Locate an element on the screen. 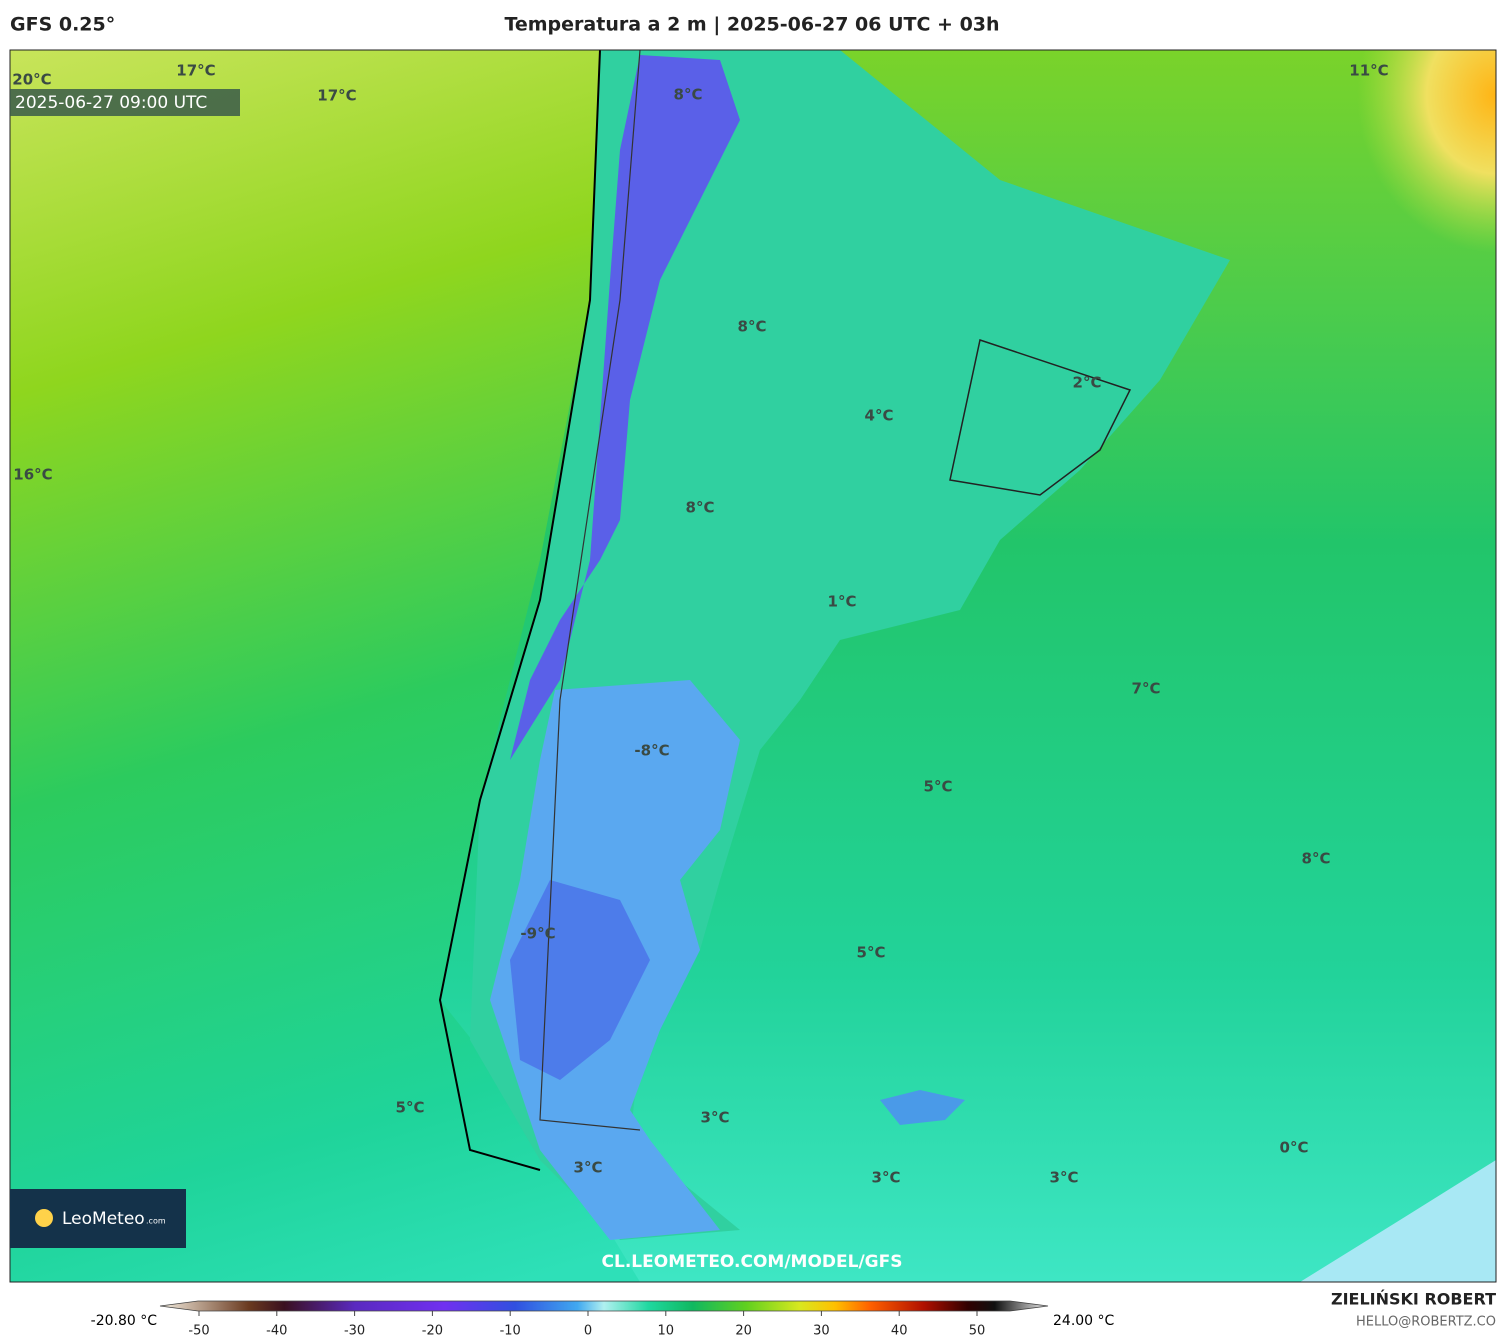 The image size is (1505, 1339). islands is located at coordinates (922, 1107).